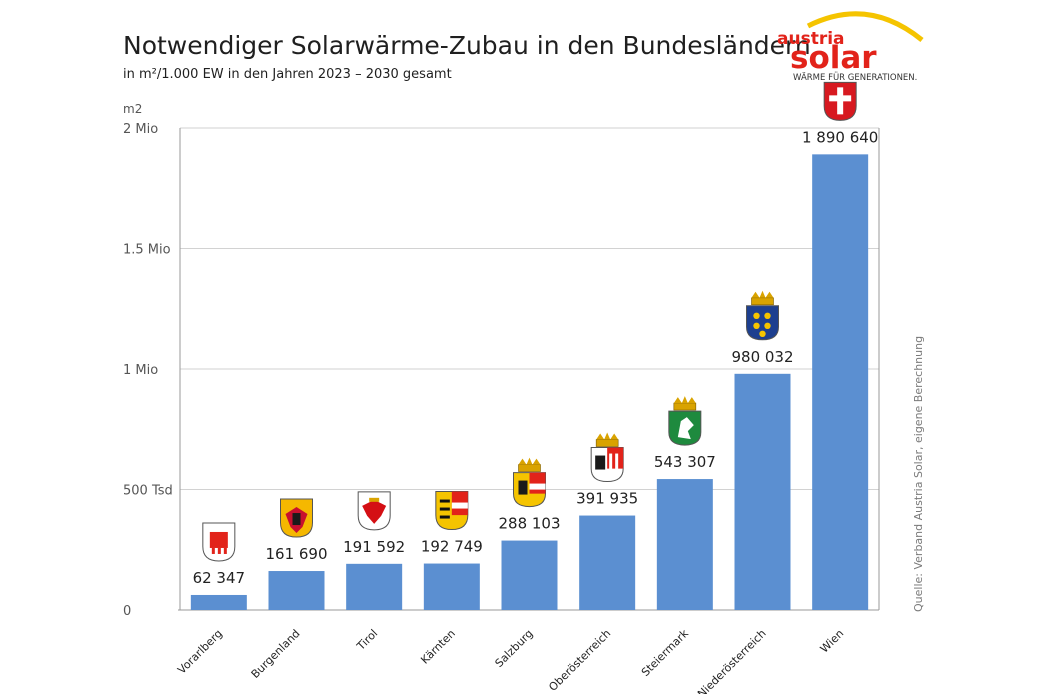  What do you see at coordinates (762, 315) in the screenshot?
I see `niederoesterreich-coat-of-arms` at bounding box center [762, 315].